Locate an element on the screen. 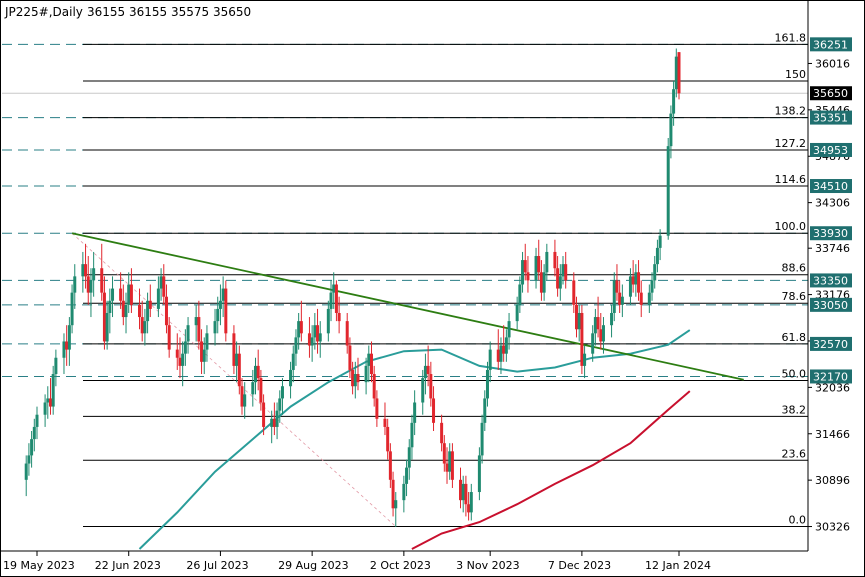 This screenshot has width=865, height=577. fib-label: 23.6 is located at coordinates (794, 453).